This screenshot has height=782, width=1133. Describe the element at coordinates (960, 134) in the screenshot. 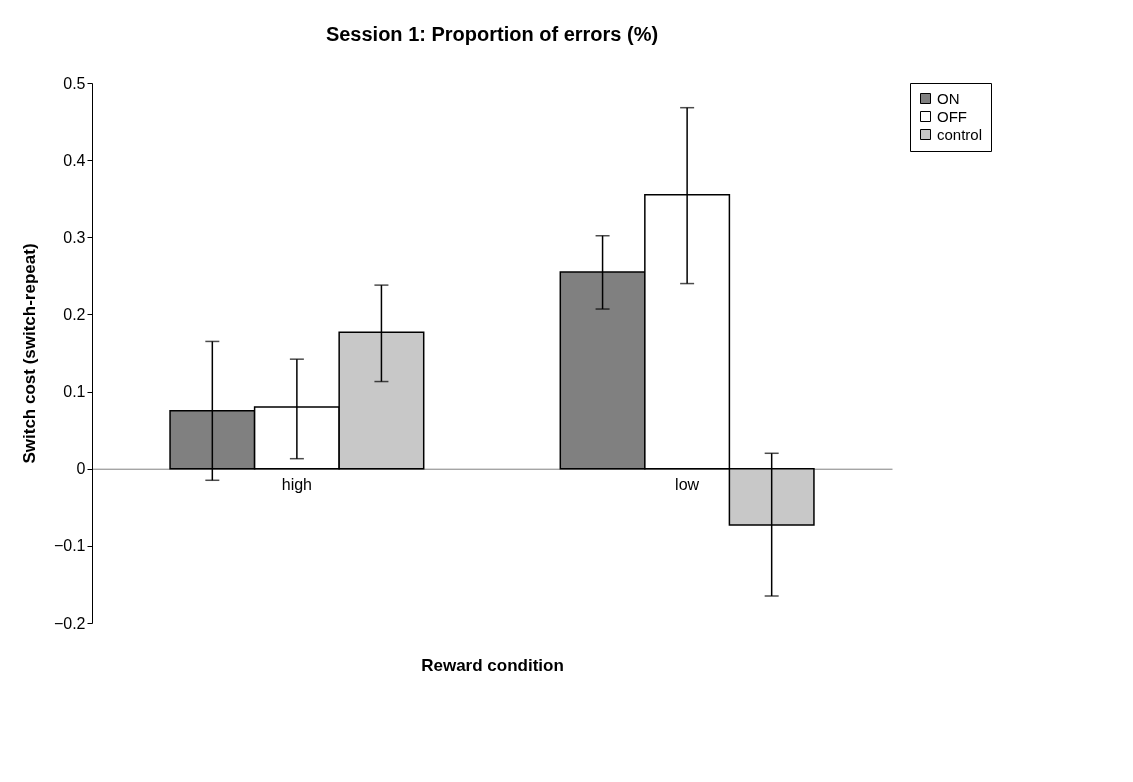

I see `legend-label: control` at that location.